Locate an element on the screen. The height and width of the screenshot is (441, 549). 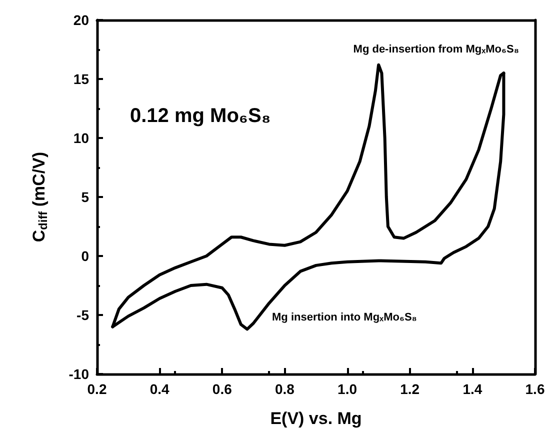
y-axis-title: Cdiff (mC/V) is located at coordinates (40, 197).